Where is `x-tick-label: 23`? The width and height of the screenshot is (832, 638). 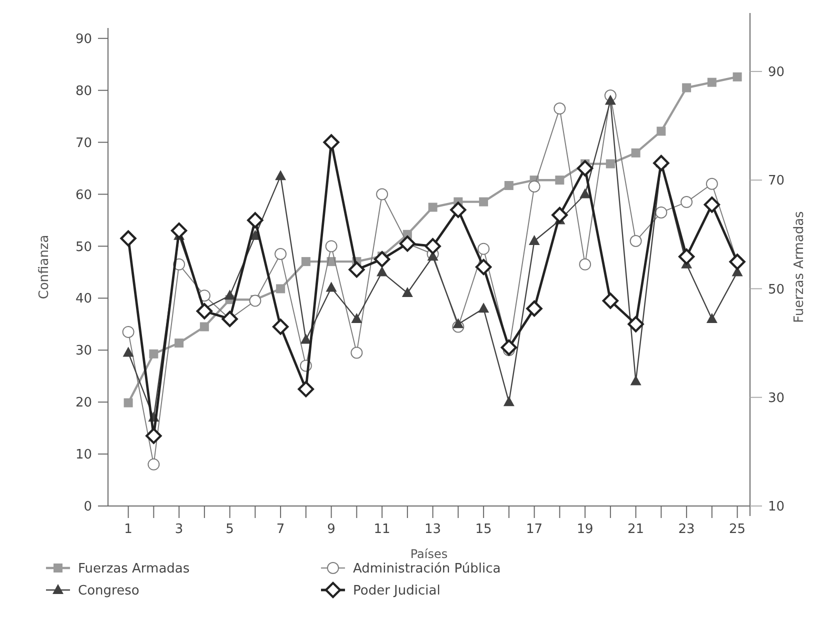
x-tick-label: 23 is located at coordinates (686, 529).